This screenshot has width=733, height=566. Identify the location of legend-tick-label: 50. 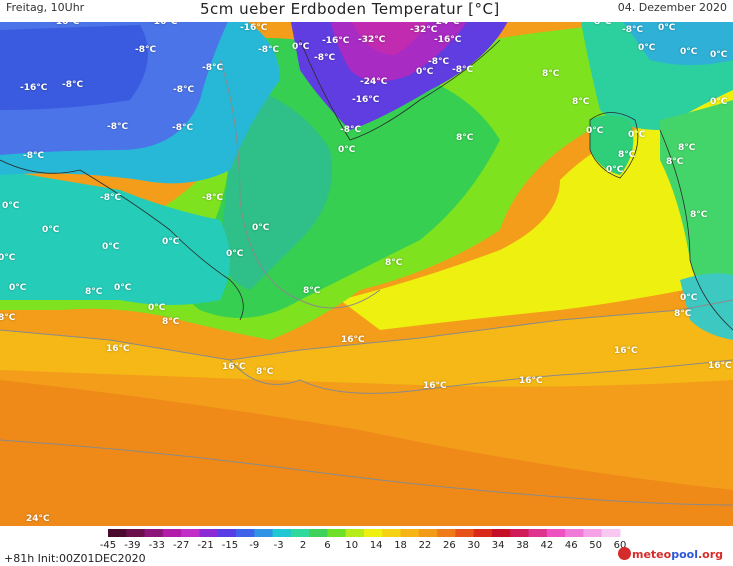
(595, 545).